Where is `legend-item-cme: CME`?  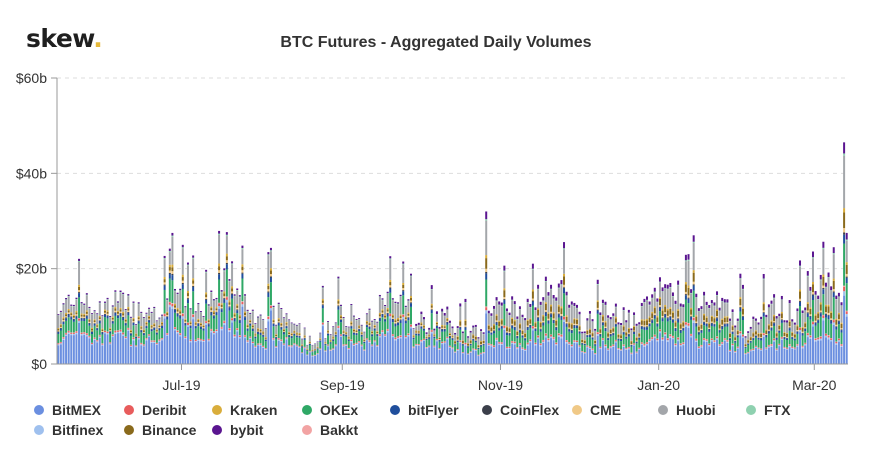
legend-item-cme: CME is located at coordinates (596, 410).